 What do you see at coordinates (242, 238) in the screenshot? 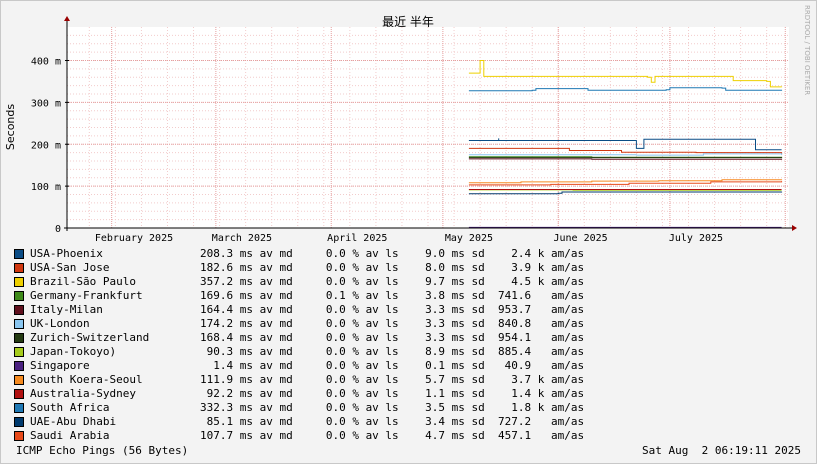
I see `x-tick-label: March 2025` at bounding box center [242, 238].